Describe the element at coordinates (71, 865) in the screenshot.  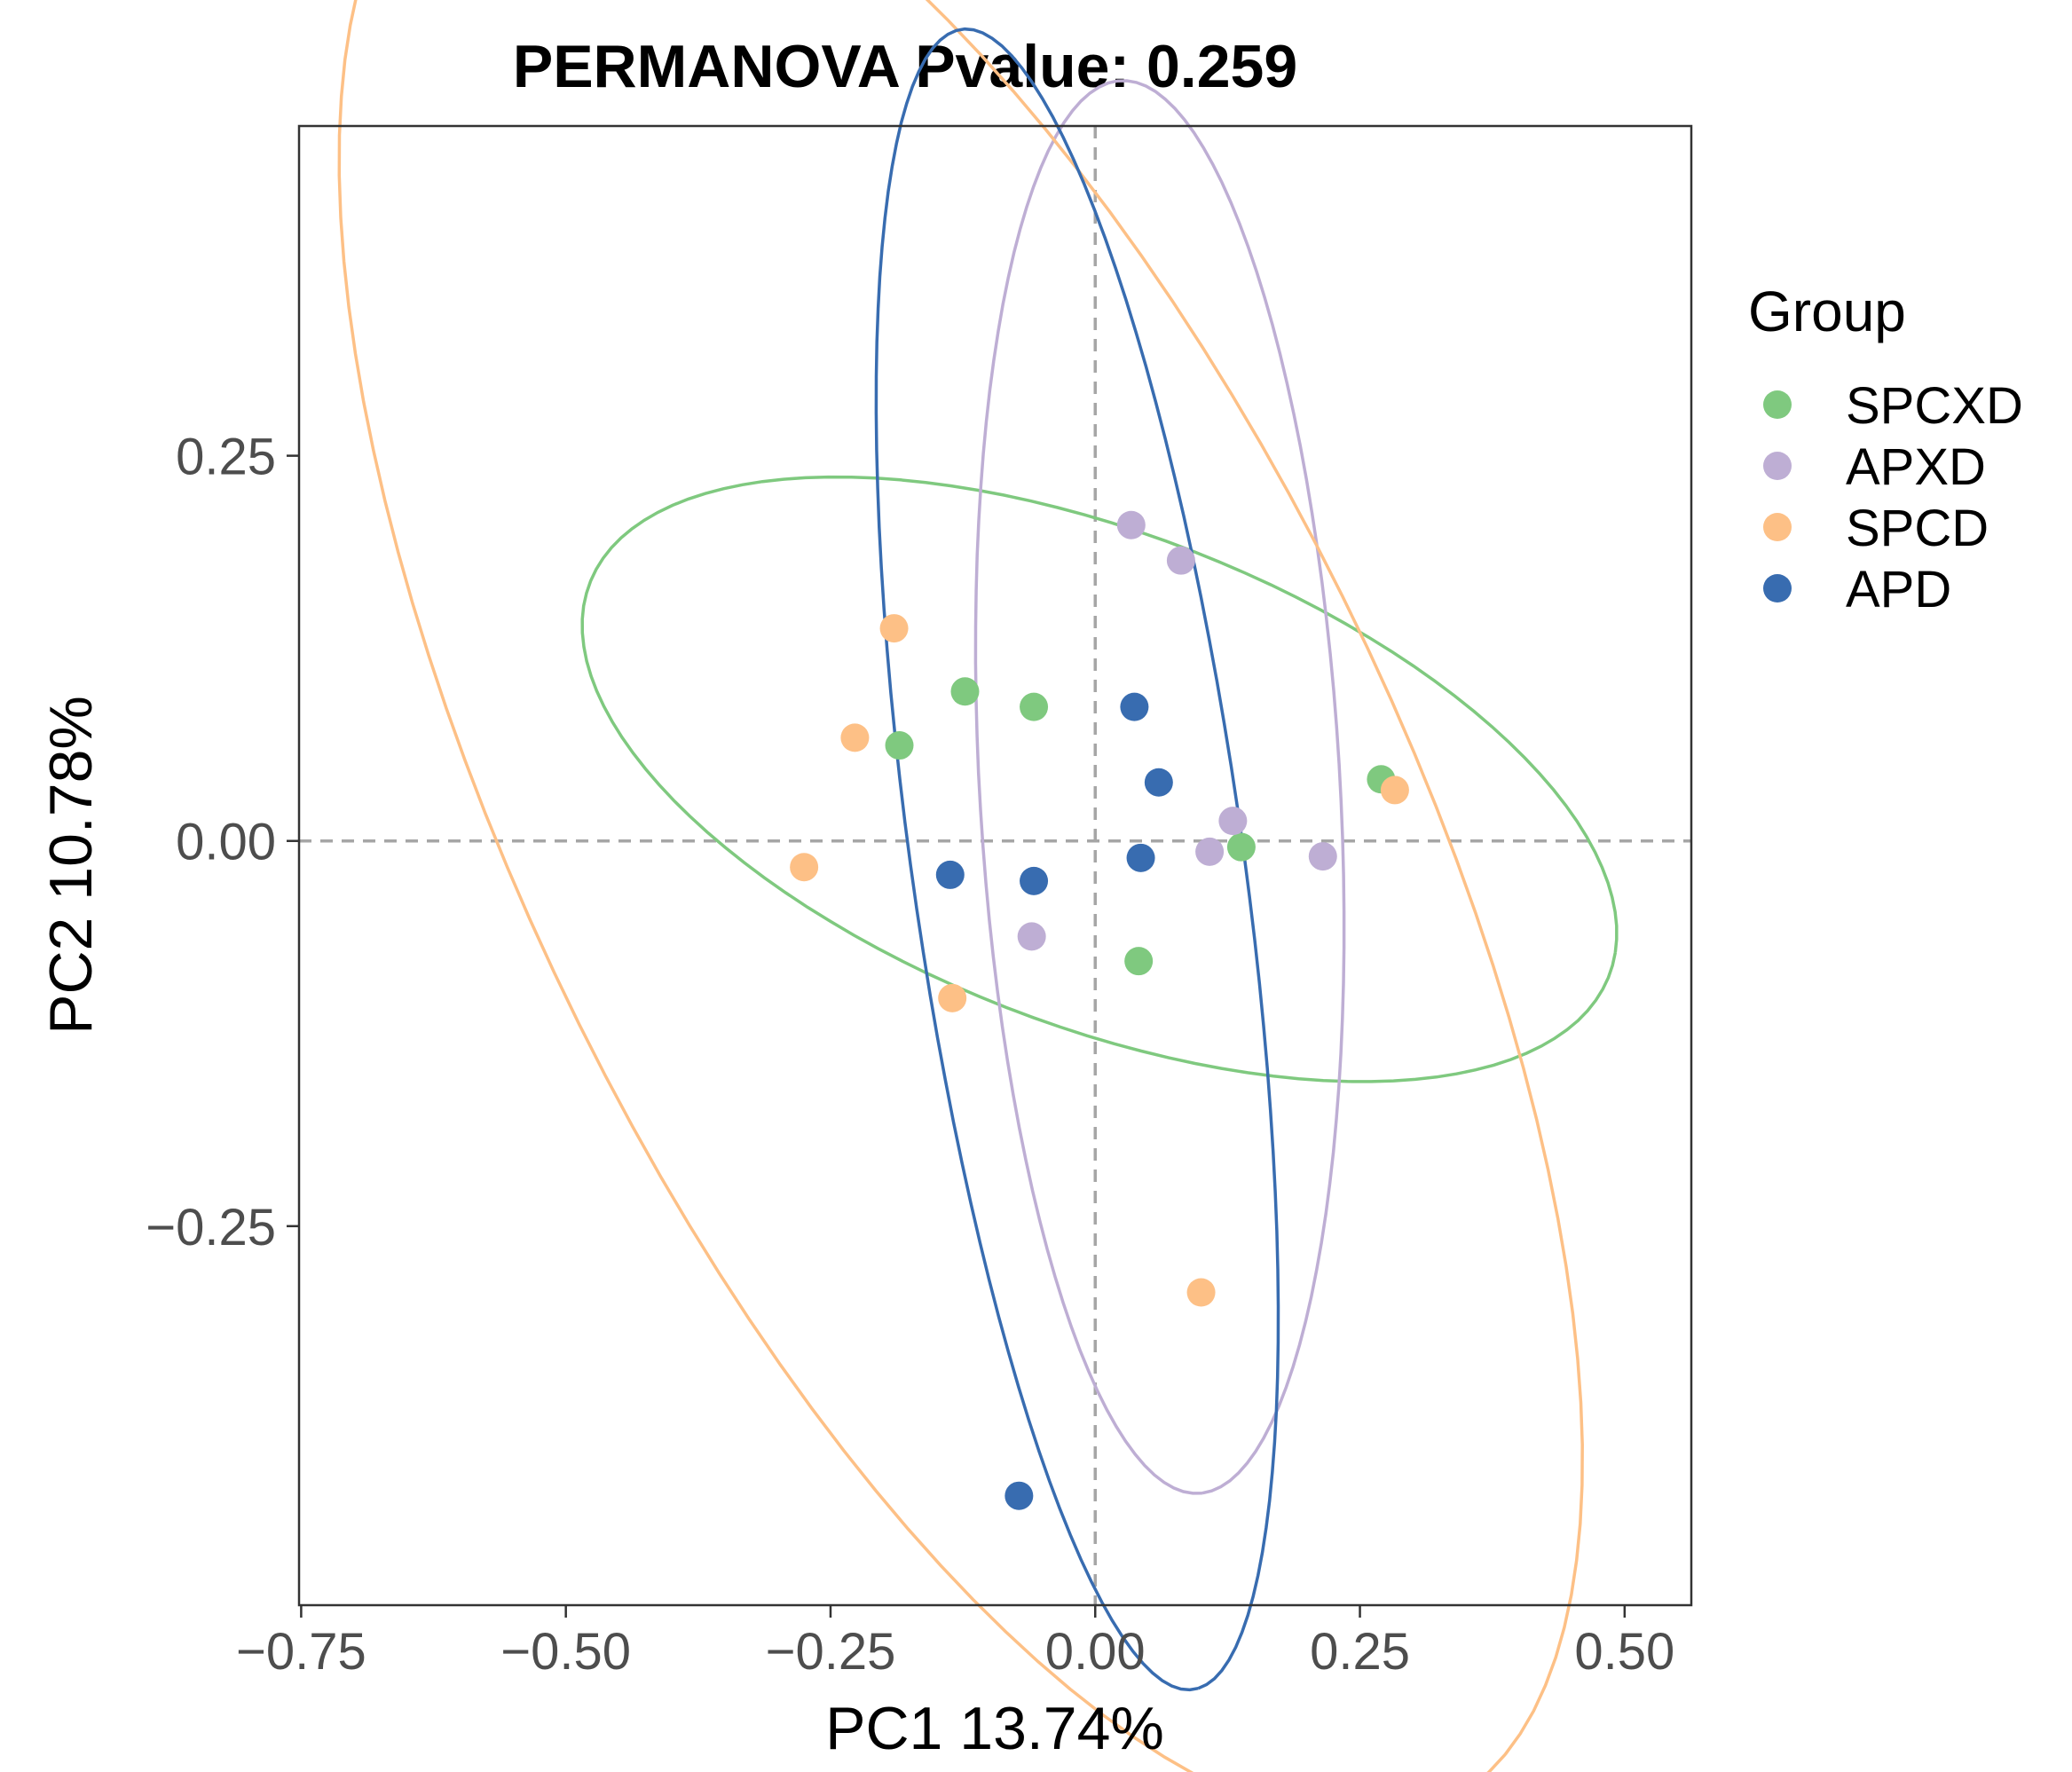
I see `y-axis-title: PC2 10.78%` at that location.